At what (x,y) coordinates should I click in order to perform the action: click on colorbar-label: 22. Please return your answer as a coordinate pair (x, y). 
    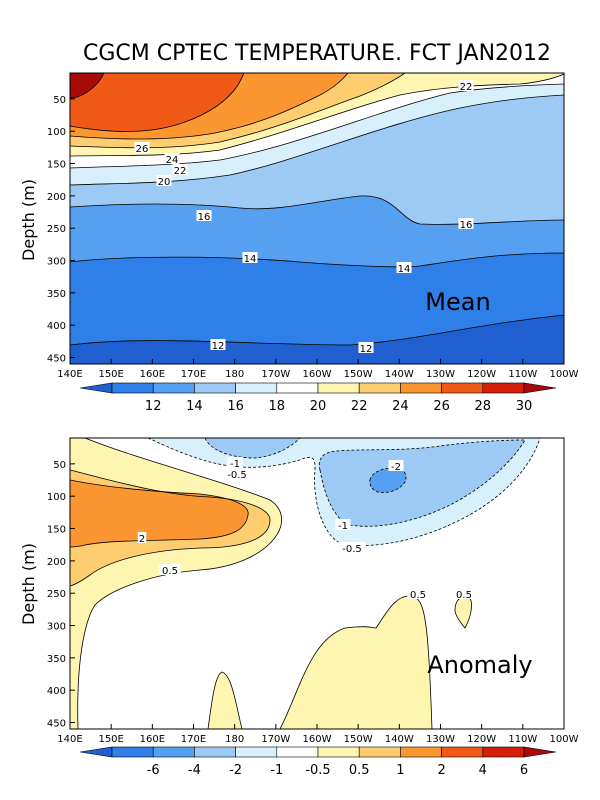
    Looking at the image, I should click on (359, 406).